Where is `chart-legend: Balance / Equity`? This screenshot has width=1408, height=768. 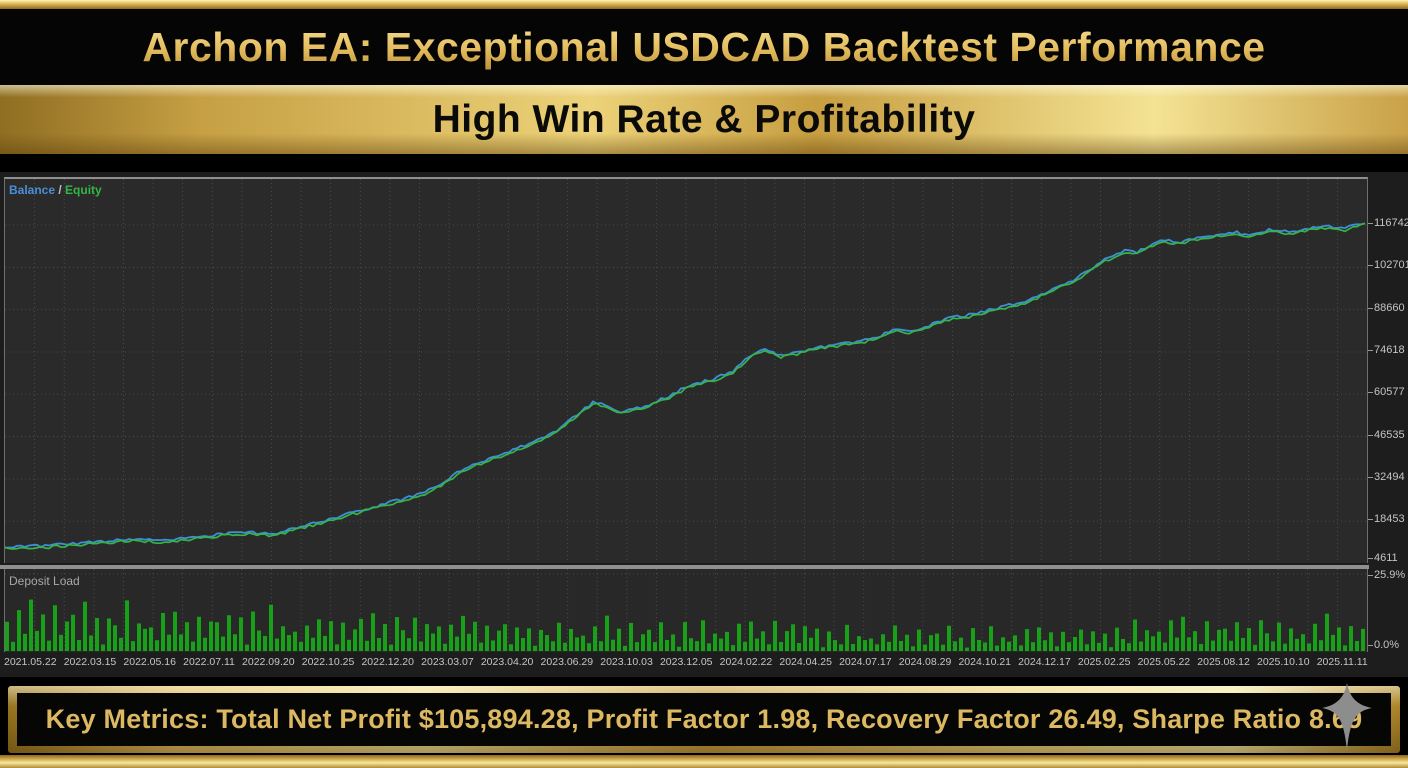
chart-legend: Balance / Equity is located at coordinates (55, 190).